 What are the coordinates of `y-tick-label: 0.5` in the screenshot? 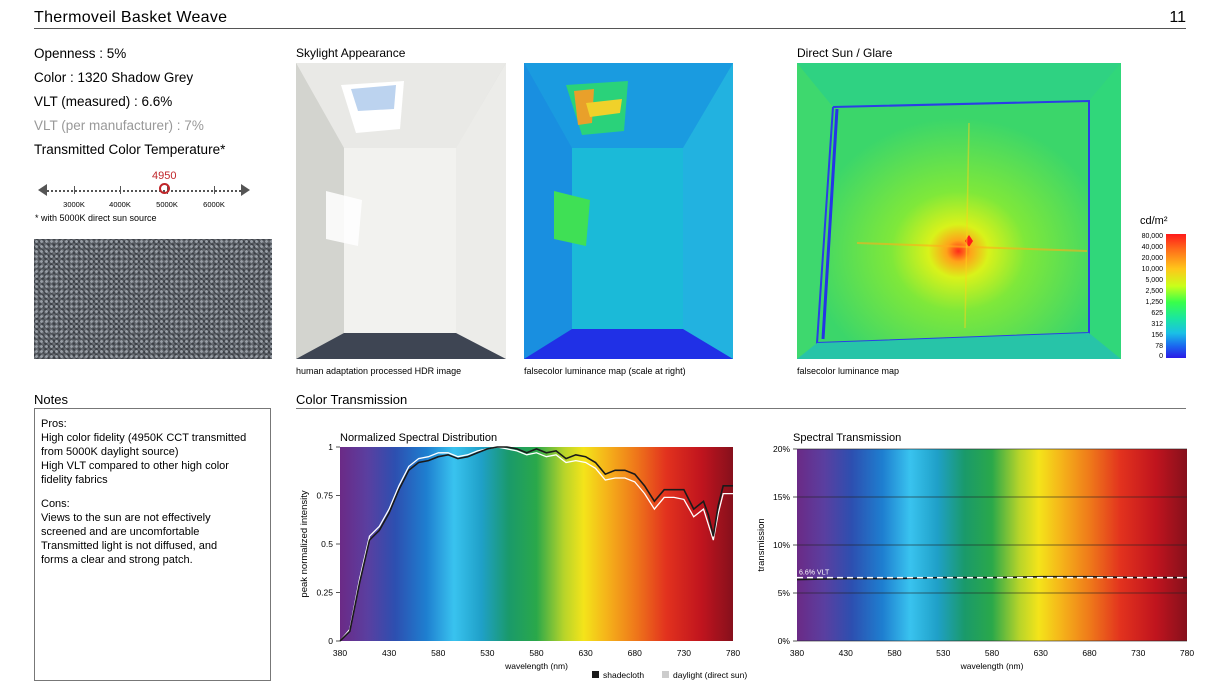 It's located at (327, 544).